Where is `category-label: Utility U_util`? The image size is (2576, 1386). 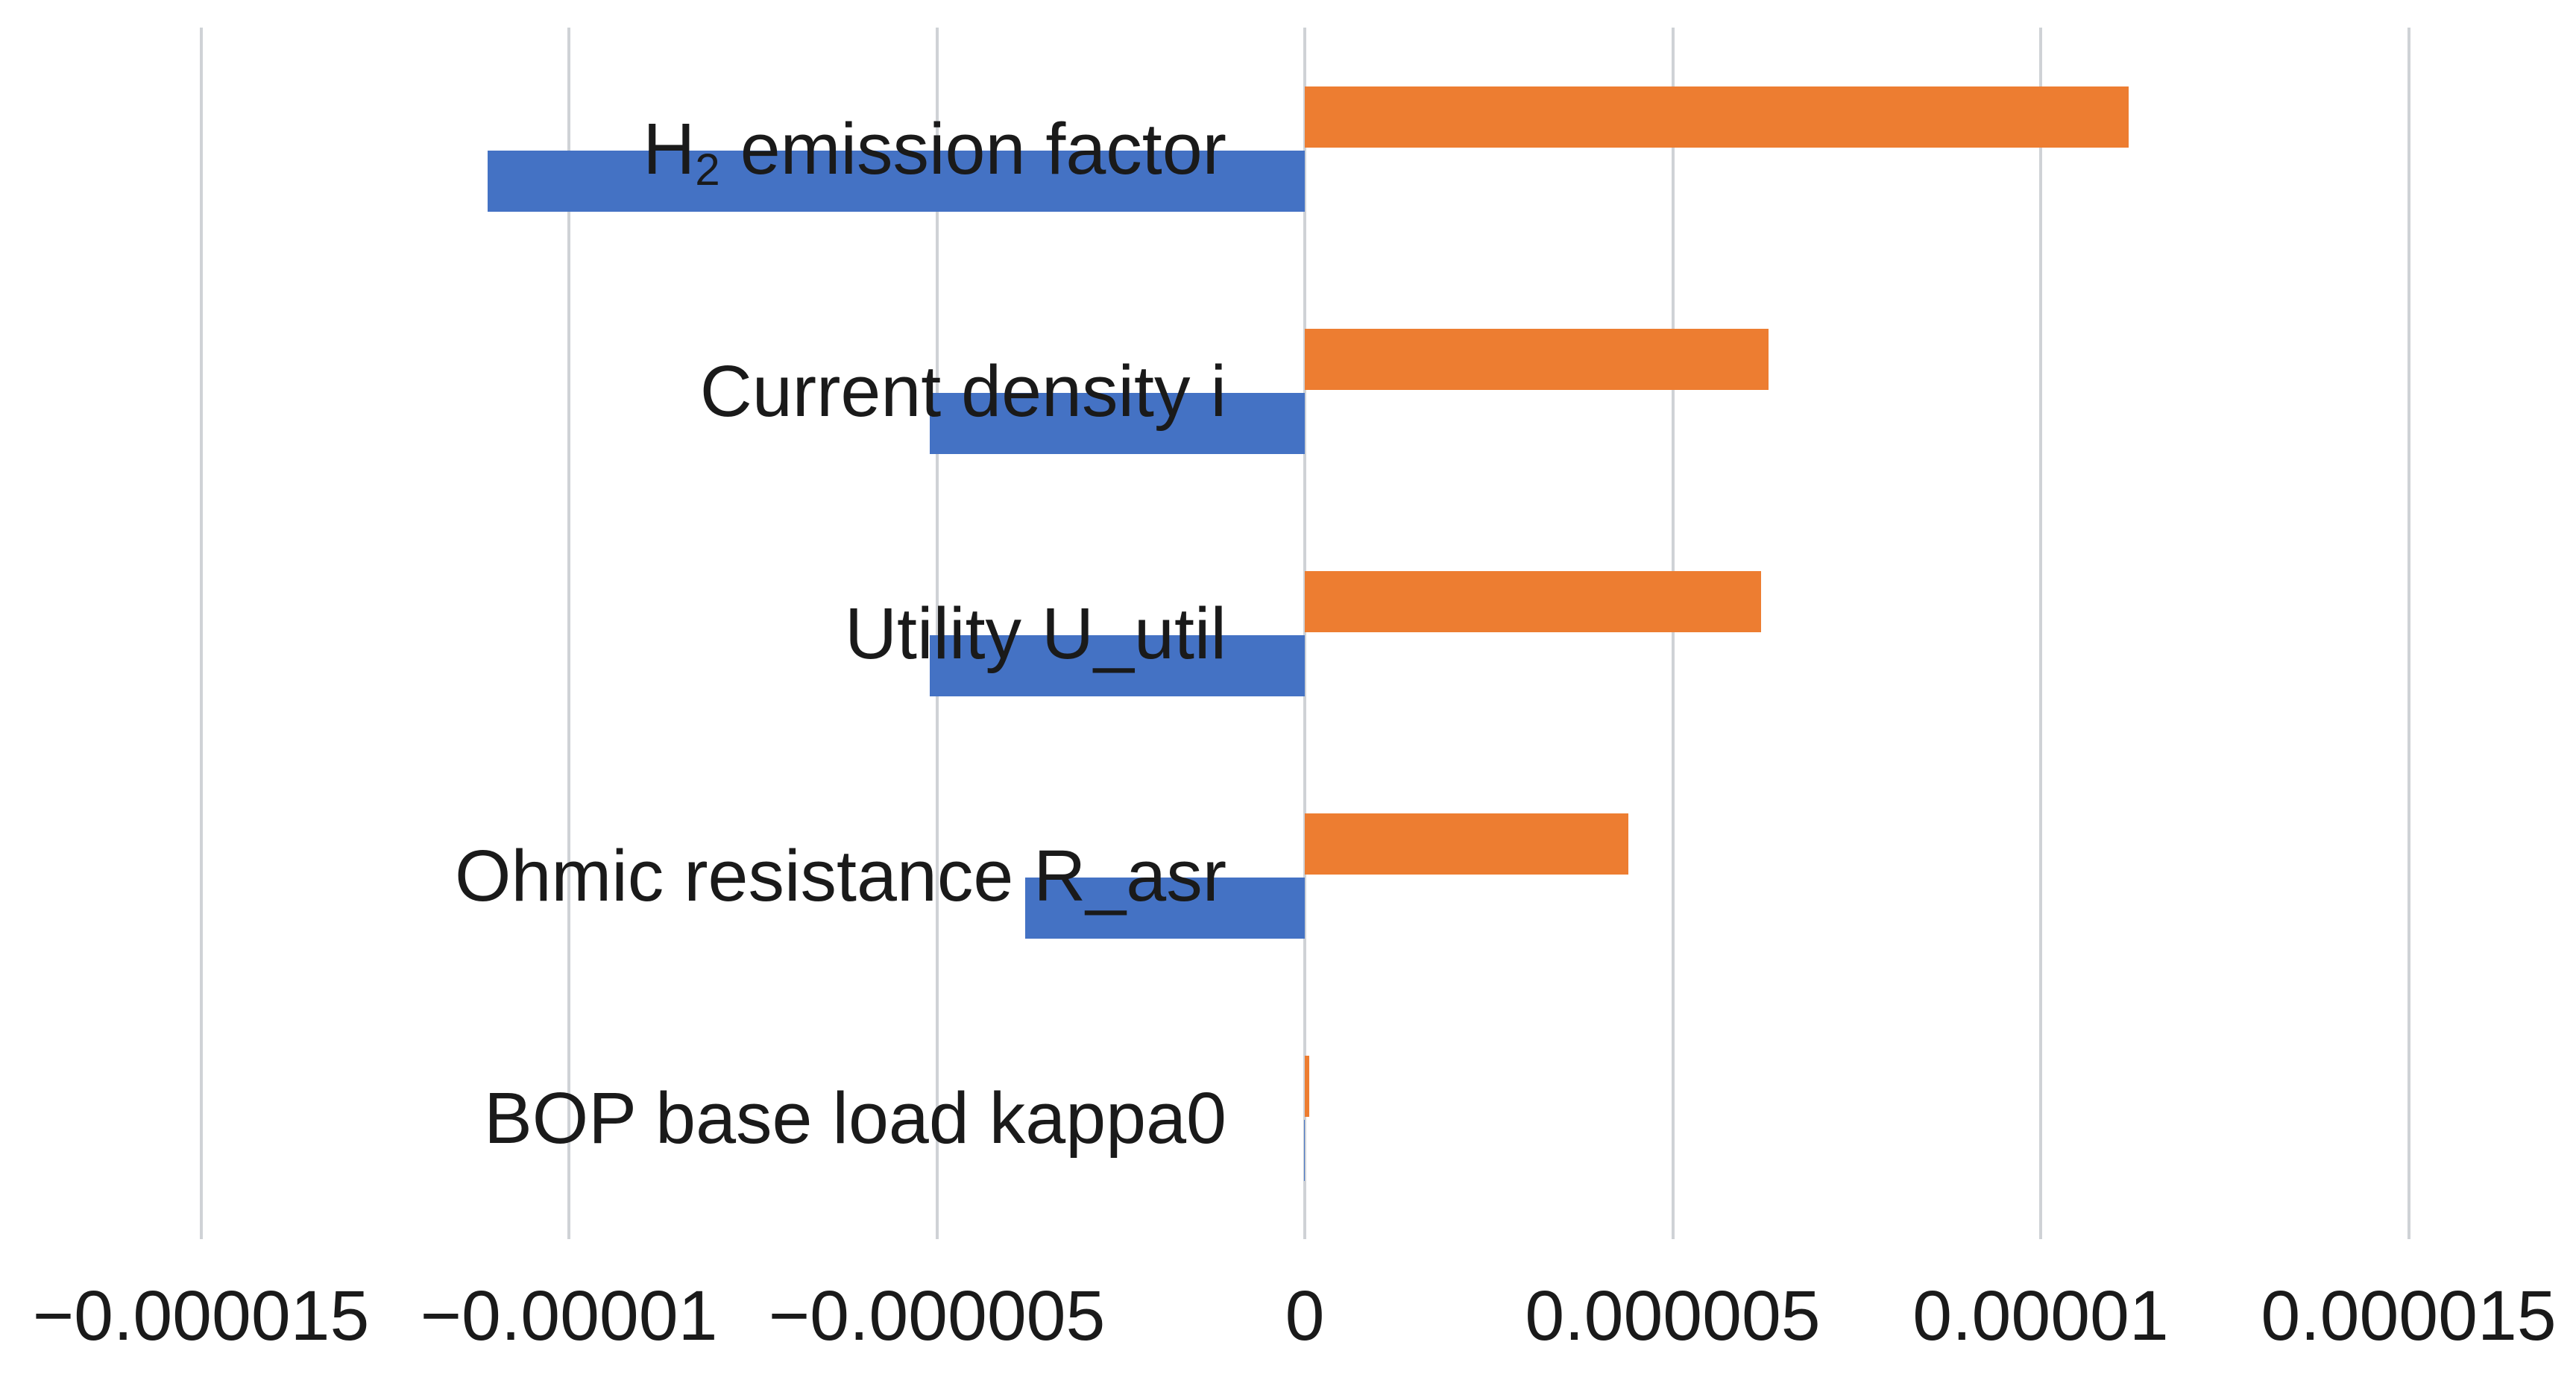 category-label: Utility U_util is located at coordinates (1035, 633).